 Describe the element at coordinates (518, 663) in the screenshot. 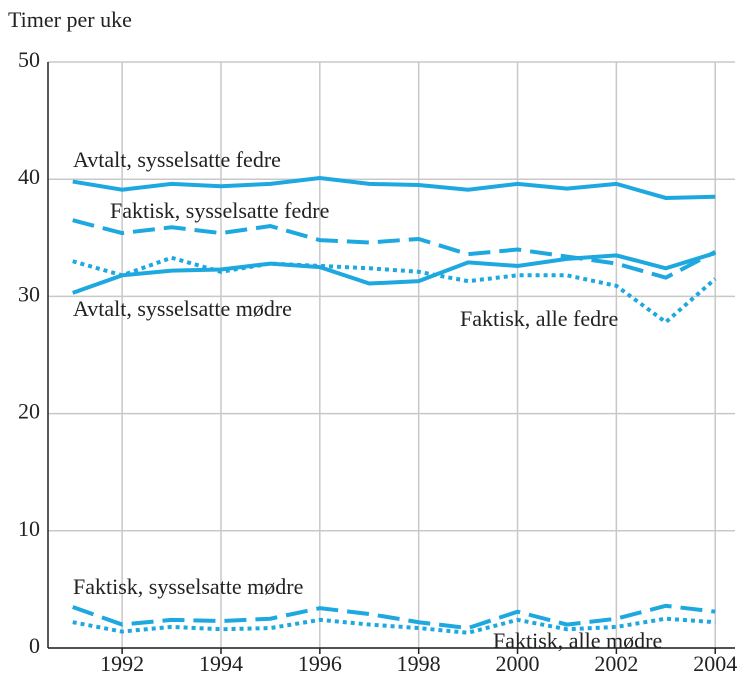

I see `x-tick-label: 2000` at that location.